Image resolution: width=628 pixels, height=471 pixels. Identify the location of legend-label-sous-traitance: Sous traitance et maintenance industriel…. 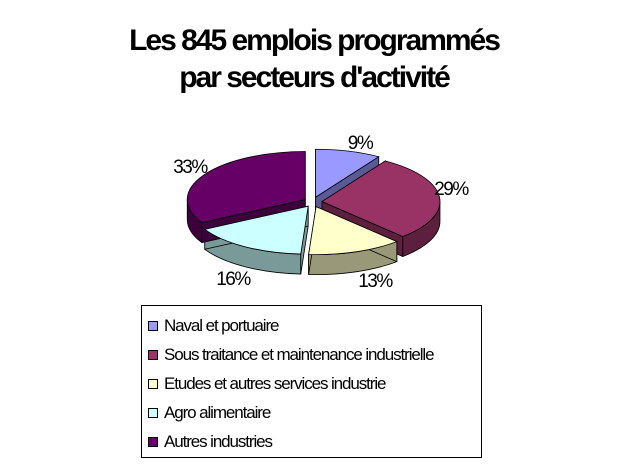
(299, 354).